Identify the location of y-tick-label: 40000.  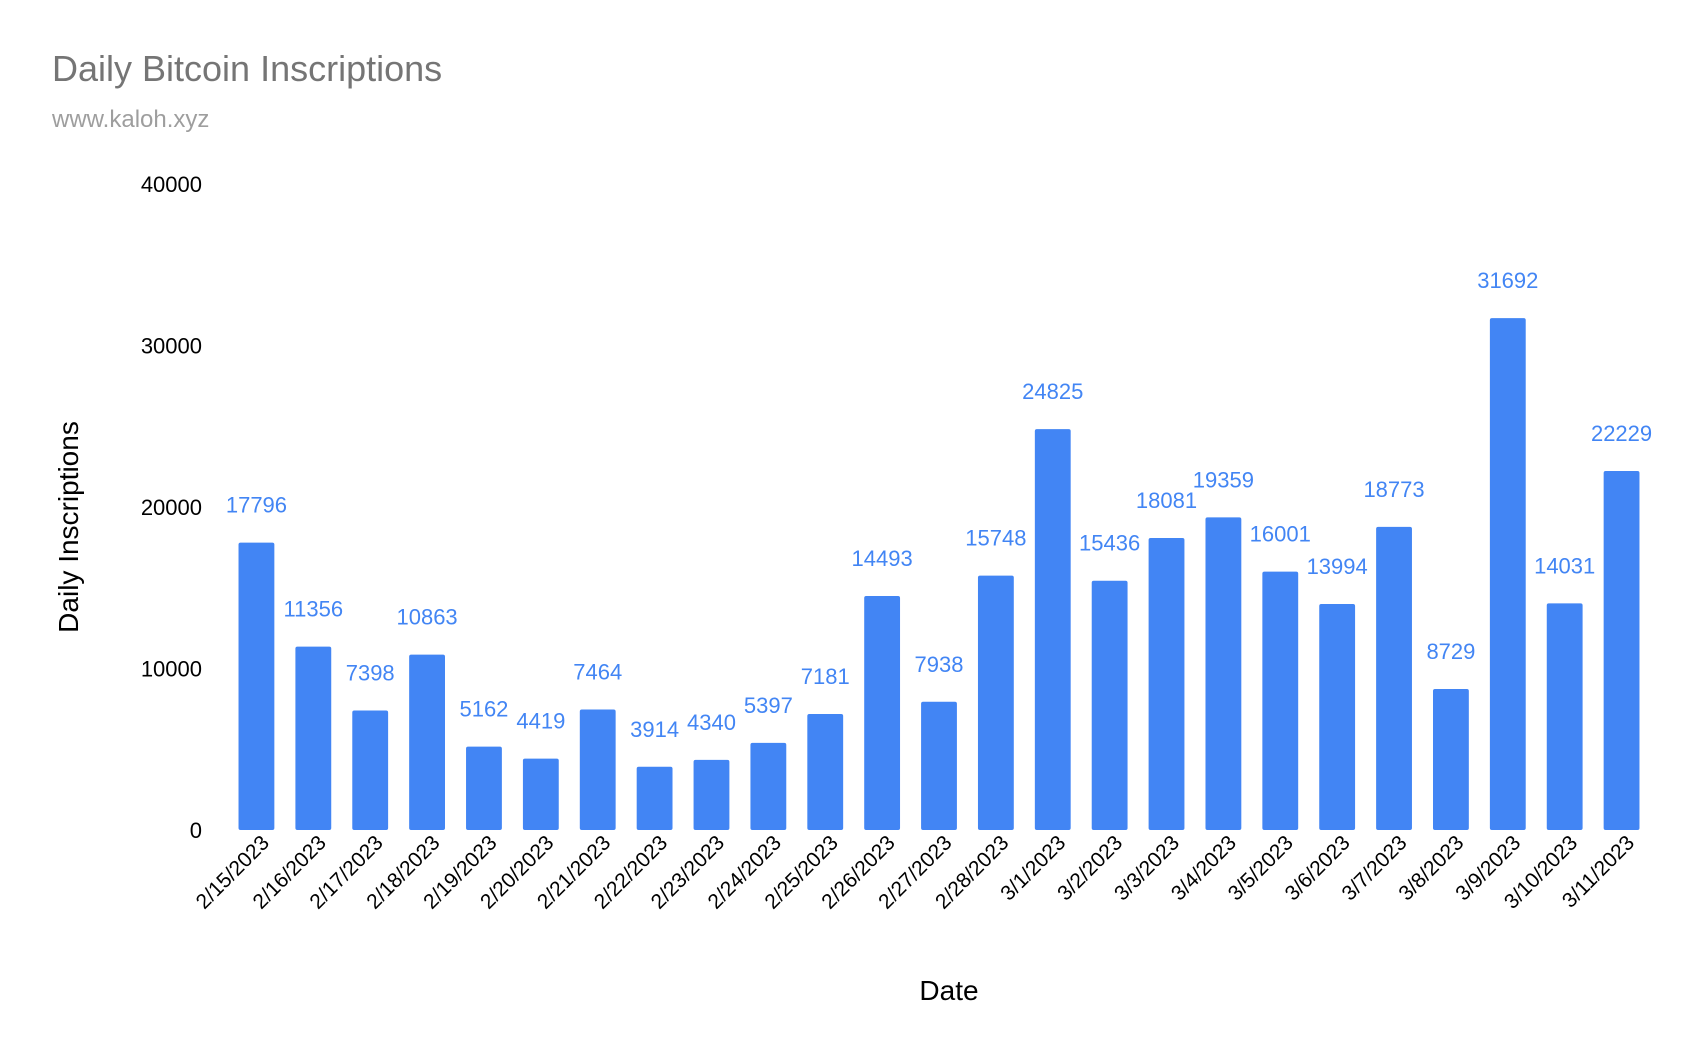
(171, 184).